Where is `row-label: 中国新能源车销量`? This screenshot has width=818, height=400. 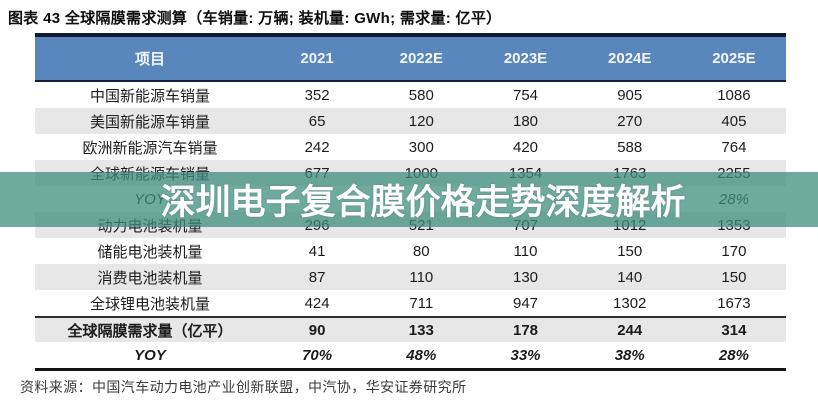
row-label: 中国新能源车销量 is located at coordinates (149, 96).